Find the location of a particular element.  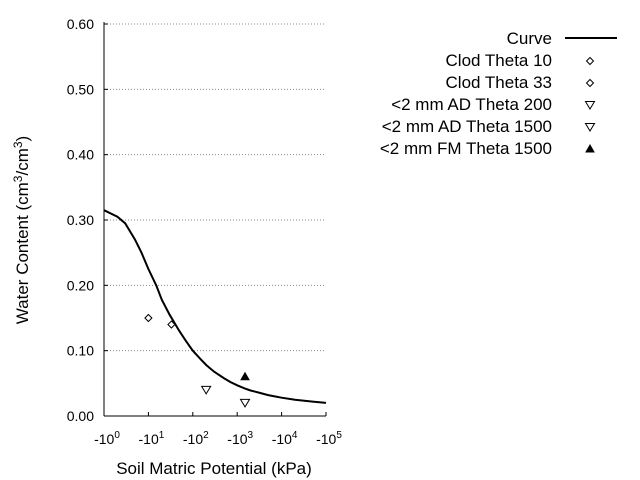

y-tick-label: 0.10 is located at coordinates (80, 351).